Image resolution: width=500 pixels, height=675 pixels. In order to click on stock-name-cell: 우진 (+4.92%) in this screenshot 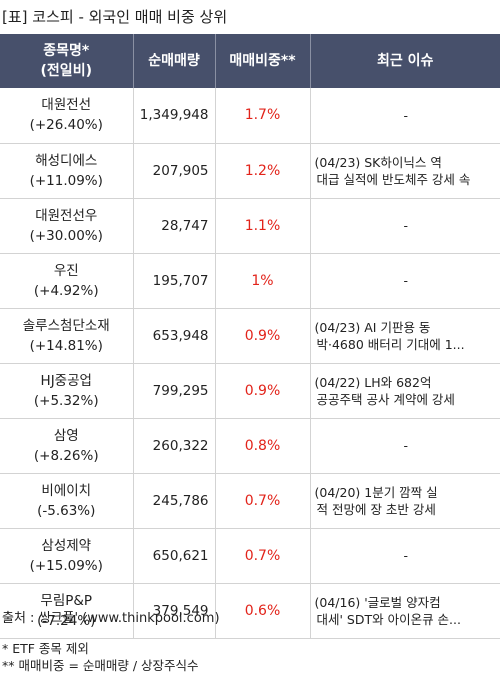, I will do `click(66, 281)`.